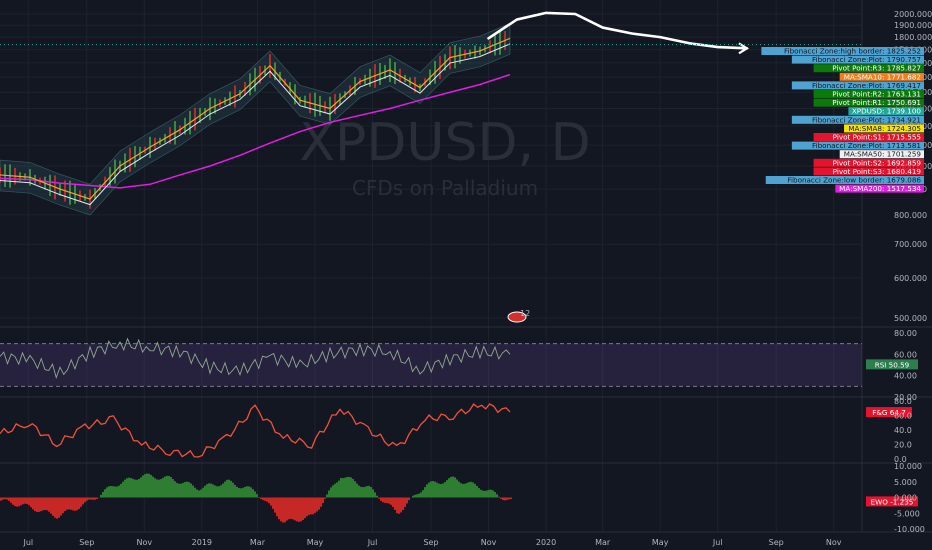 The height and width of the screenshot is (550, 932). I want to click on fg-value-label: F&G 64.7, so click(889, 412).